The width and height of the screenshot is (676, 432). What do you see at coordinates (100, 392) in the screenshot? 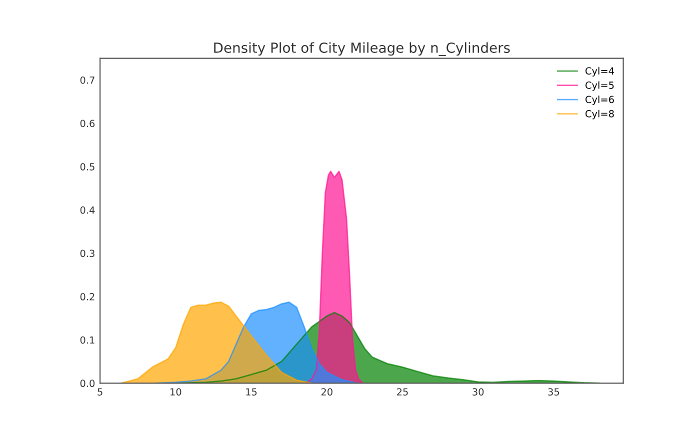
I see `x-tick-label: 5` at bounding box center [100, 392].